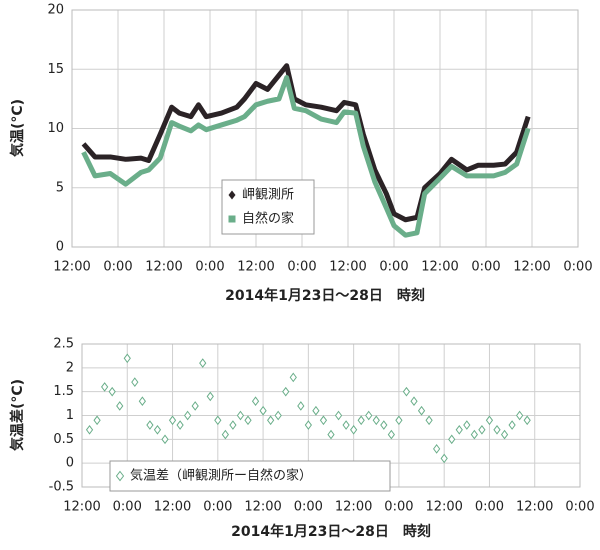 The height and width of the screenshot is (550, 600). What do you see at coordinates (17, 128) in the screenshot?
I see `y-axis-label: 気温(°C)` at bounding box center [17, 128].